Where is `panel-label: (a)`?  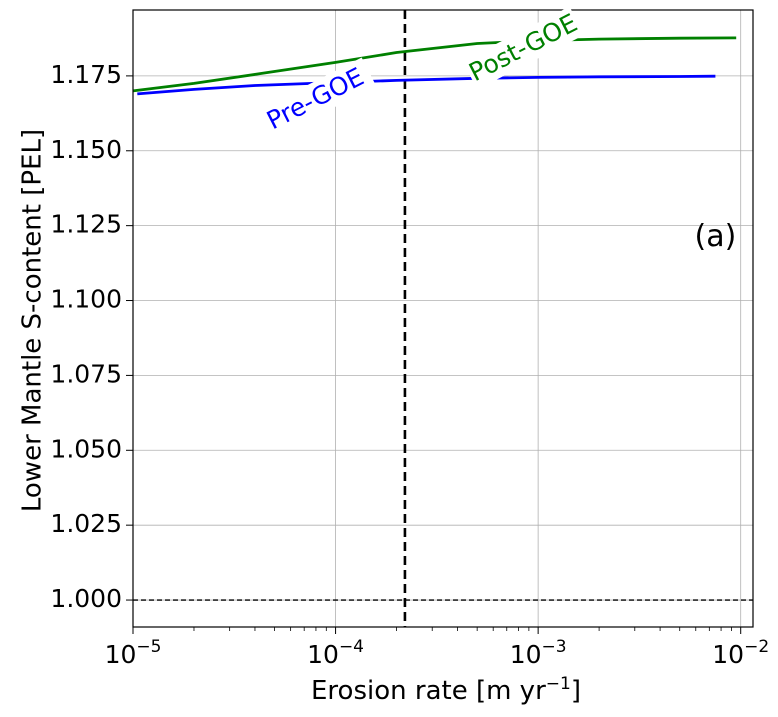 panel-label: (a) is located at coordinates (715, 236).